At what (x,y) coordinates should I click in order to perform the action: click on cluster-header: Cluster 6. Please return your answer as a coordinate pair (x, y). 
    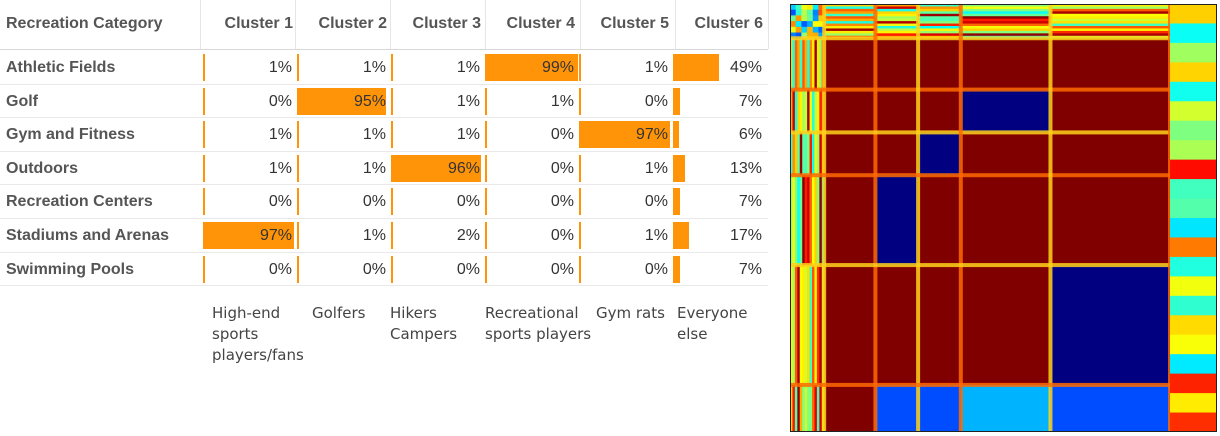
    Looking at the image, I should click on (728, 23).